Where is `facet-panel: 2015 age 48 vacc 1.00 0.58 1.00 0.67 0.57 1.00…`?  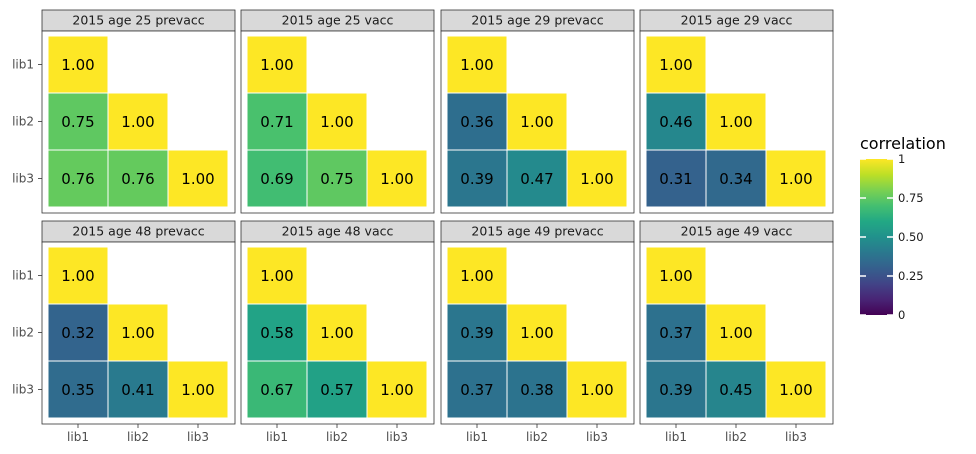 facet-panel: 2015 age 48 vacc 1.00 0.58 1.00 0.67 0.57 1.00… is located at coordinates (337, 332).